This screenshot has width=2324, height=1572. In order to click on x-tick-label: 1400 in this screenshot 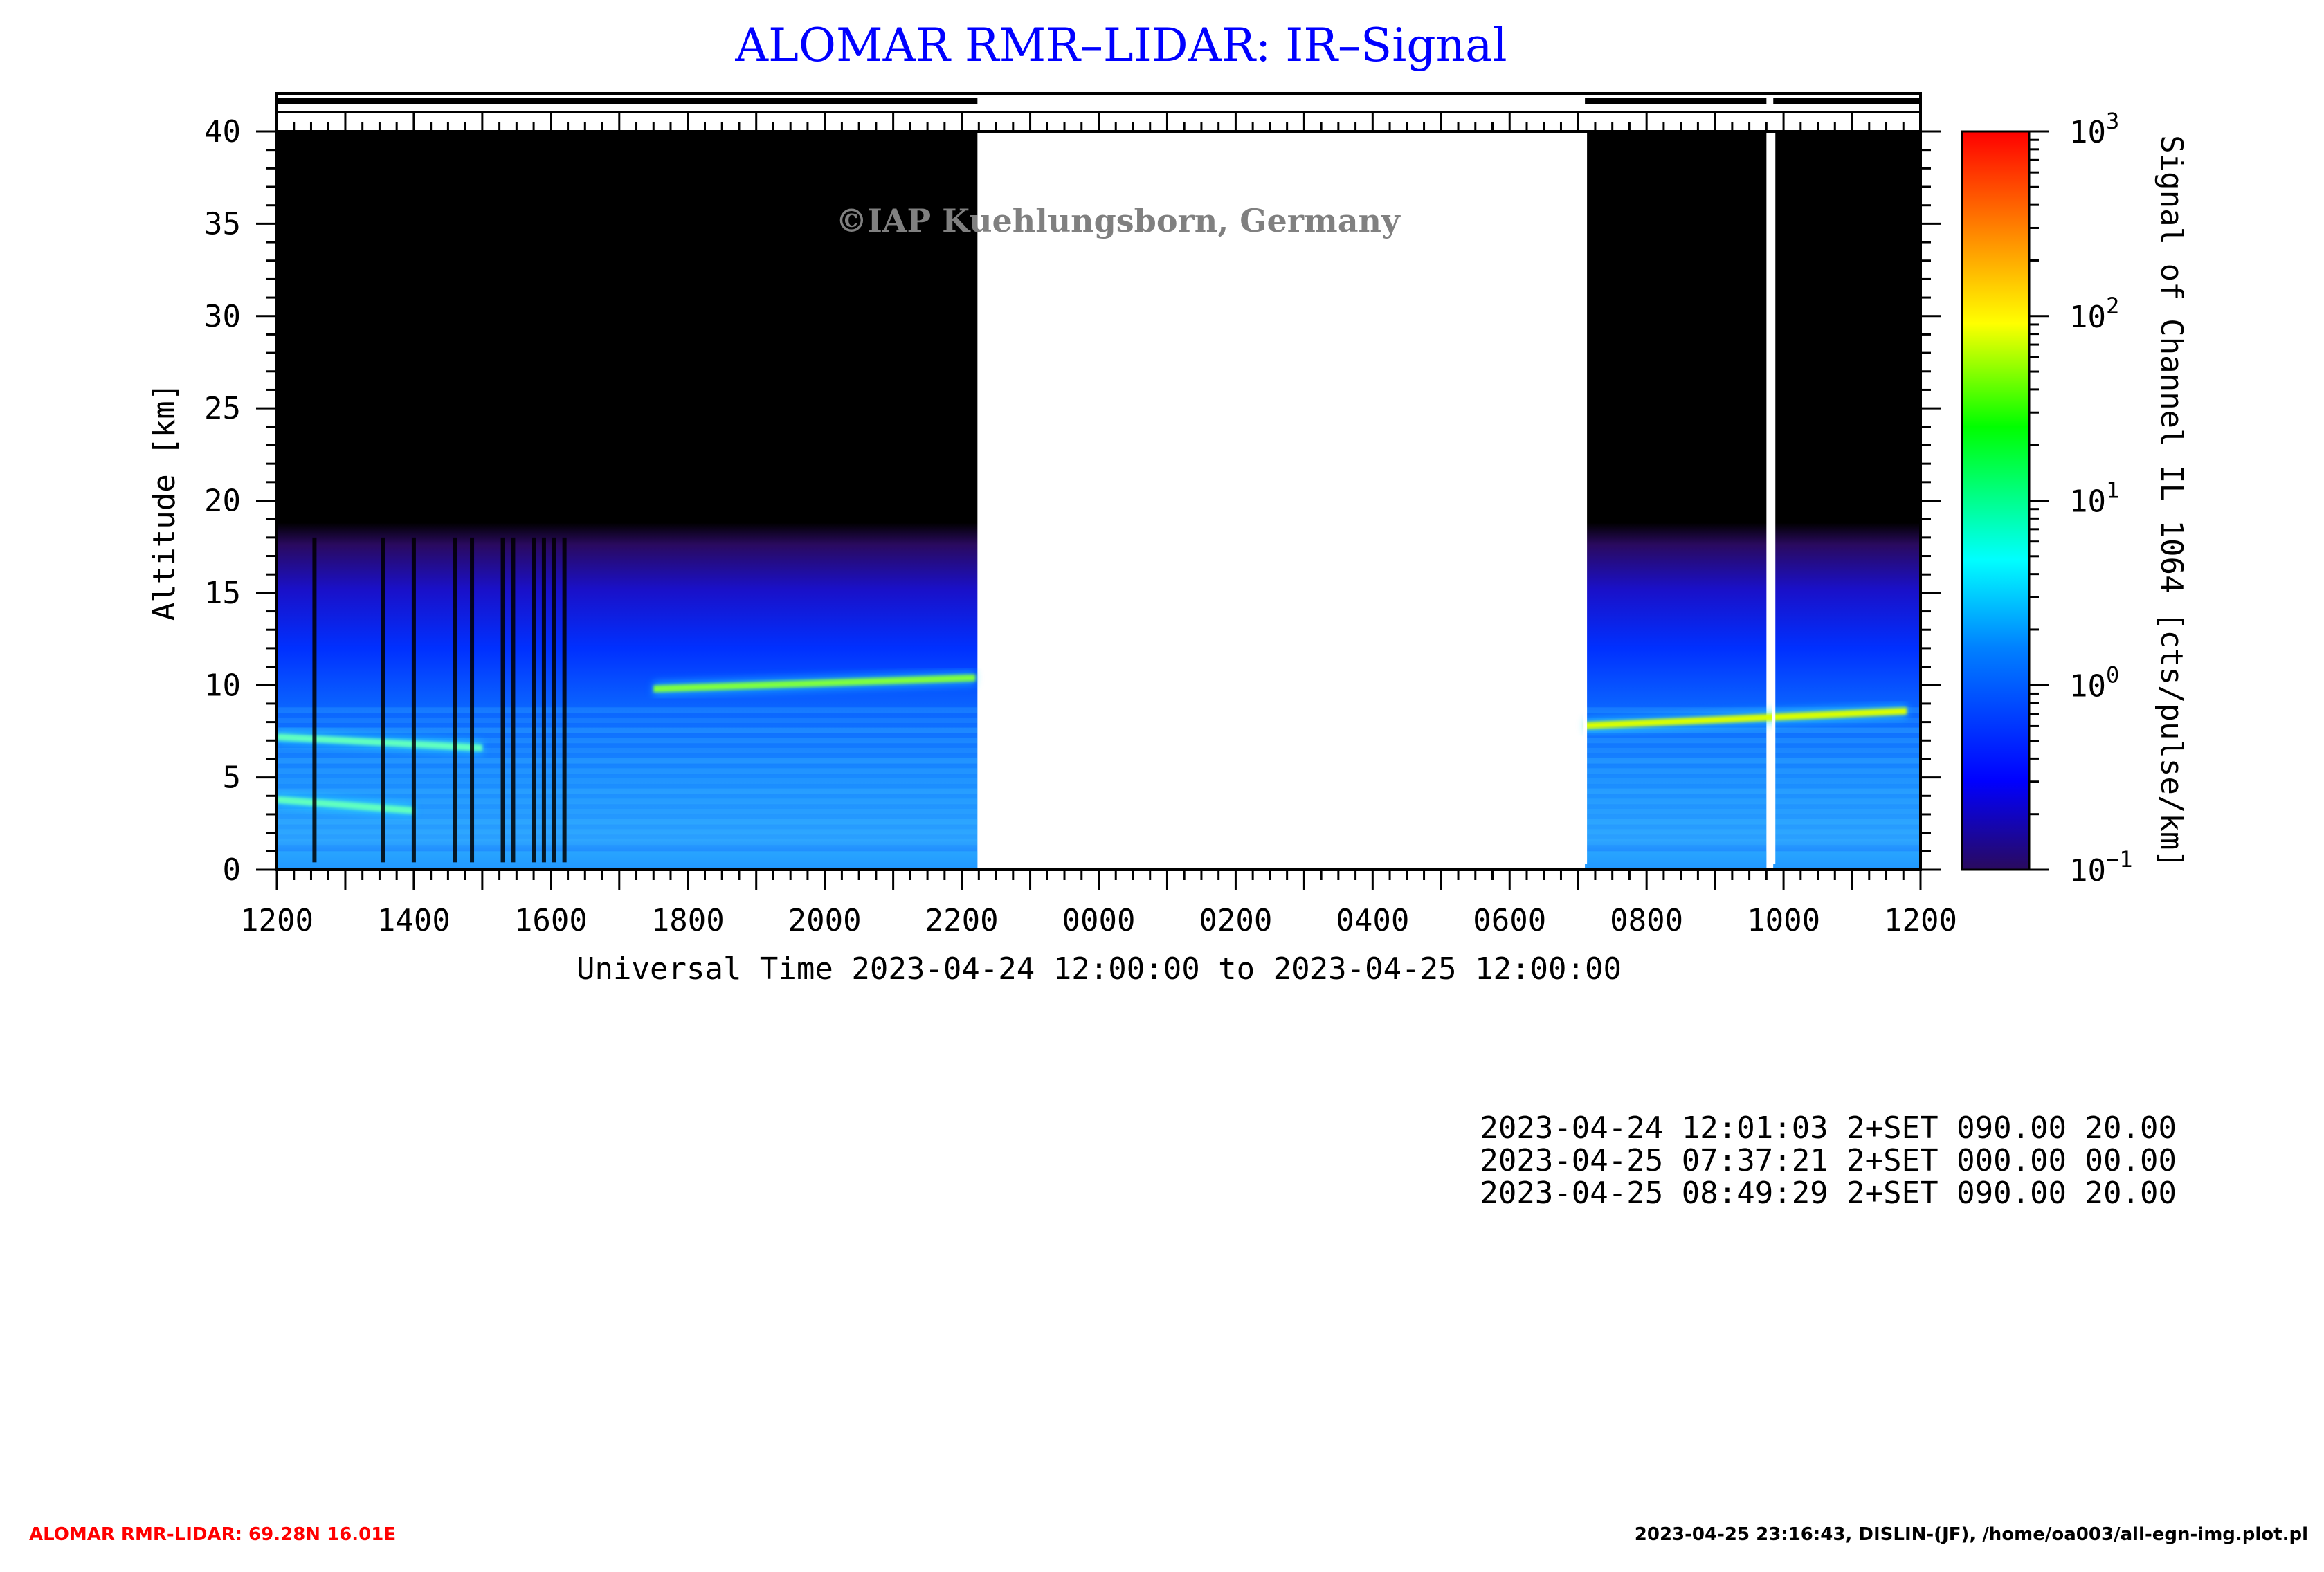, I will do `click(414, 920)`.